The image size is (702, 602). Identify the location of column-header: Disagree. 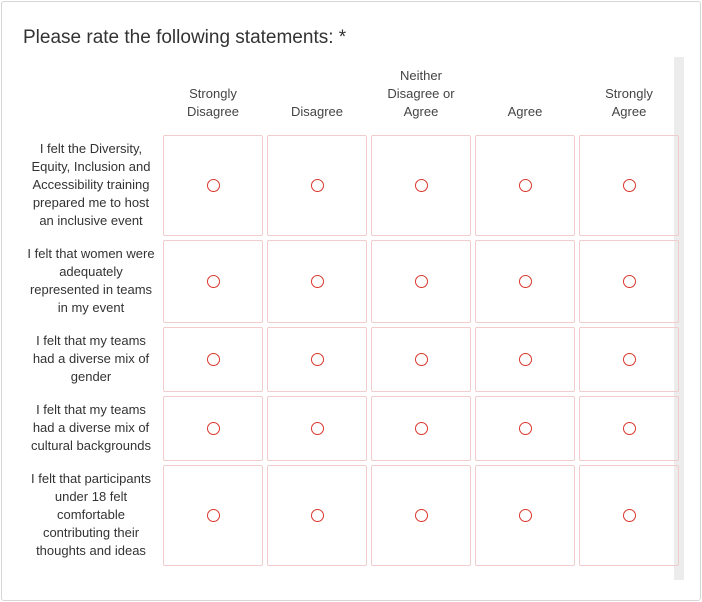
(317, 111).